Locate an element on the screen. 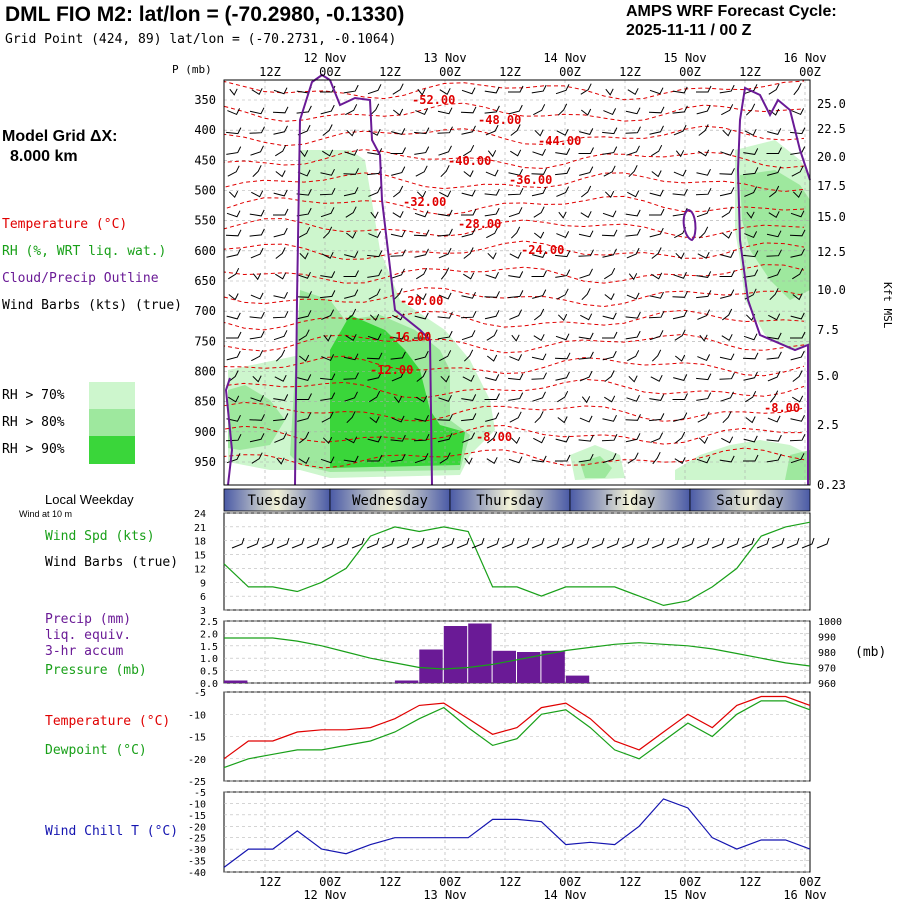  height-tick-label: 10.0 is located at coordinates (831, 290).